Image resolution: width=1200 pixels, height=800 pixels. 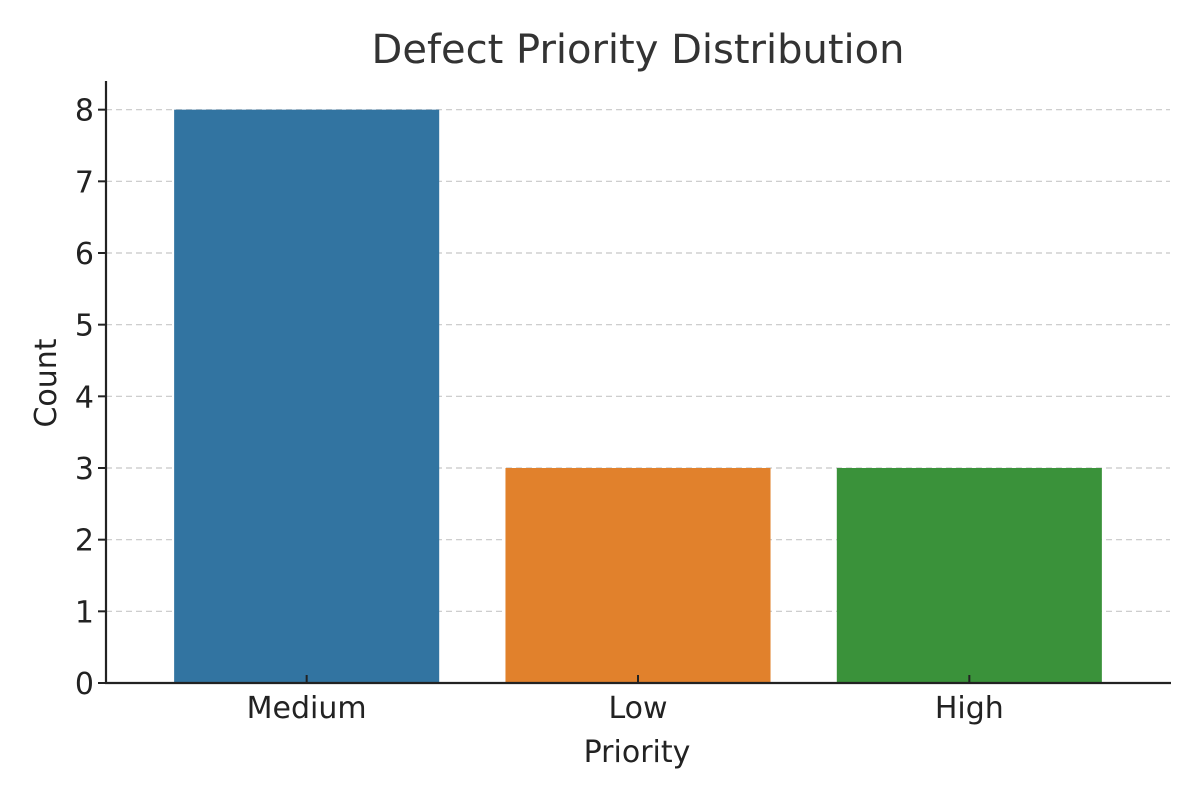 What do you see at coordinates (84, 254) in the screenshot?
I see `y-tick-label-6: 6` at bounding box center [84, 254].